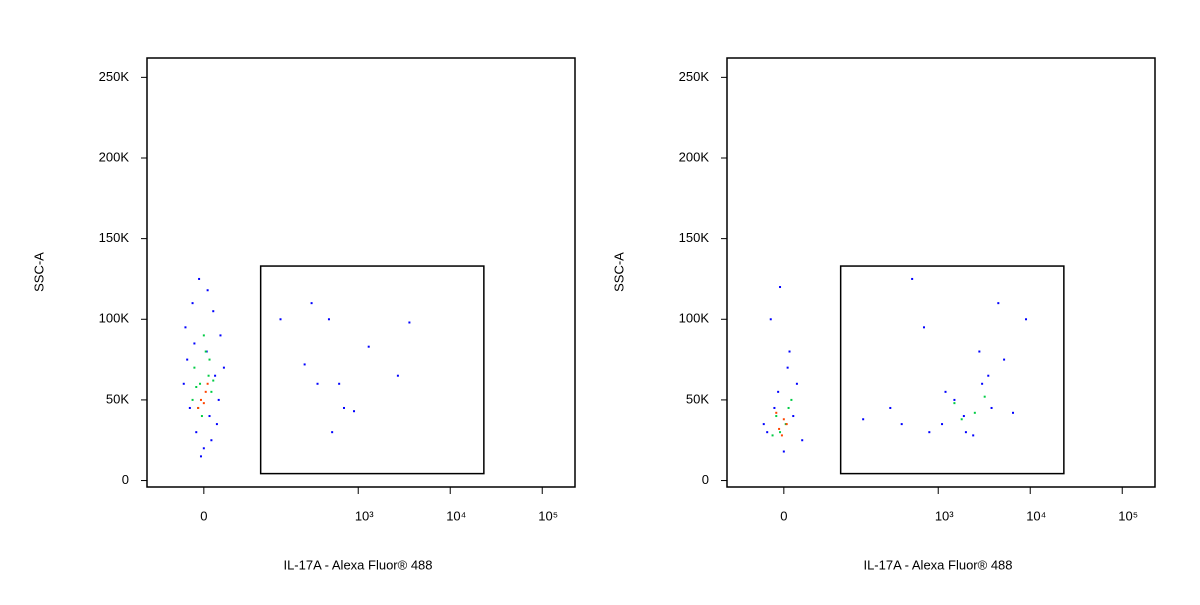 The width and height of the screenshot is (1200, 605). I want to click on y-tick-label: 100K, so click(114, 318).